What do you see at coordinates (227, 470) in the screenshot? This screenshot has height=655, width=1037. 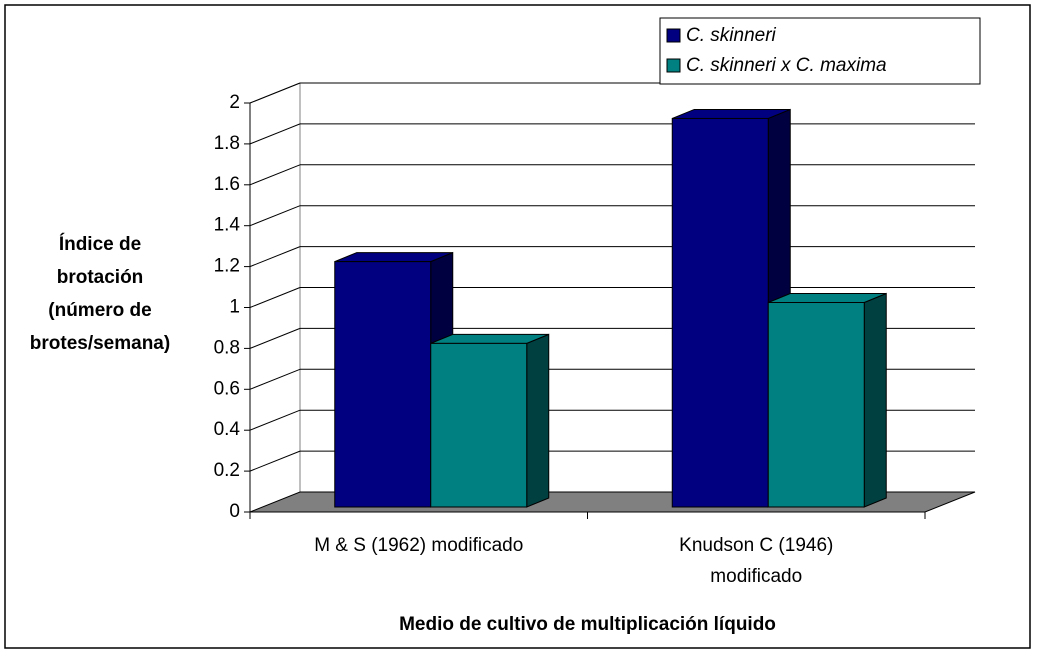 I see `y-tick-label: 0.2` at bounding box center [227, 470].